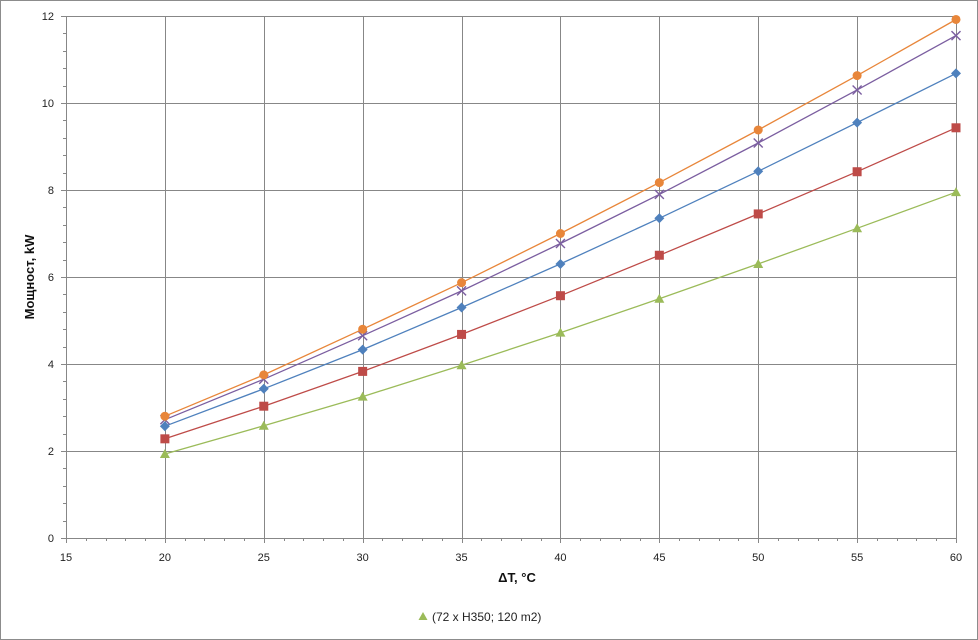  What do you see at coordinates (51, 452) in the screenshot?
I see `y-tick-label: 2` at bounding box center [51, 452].